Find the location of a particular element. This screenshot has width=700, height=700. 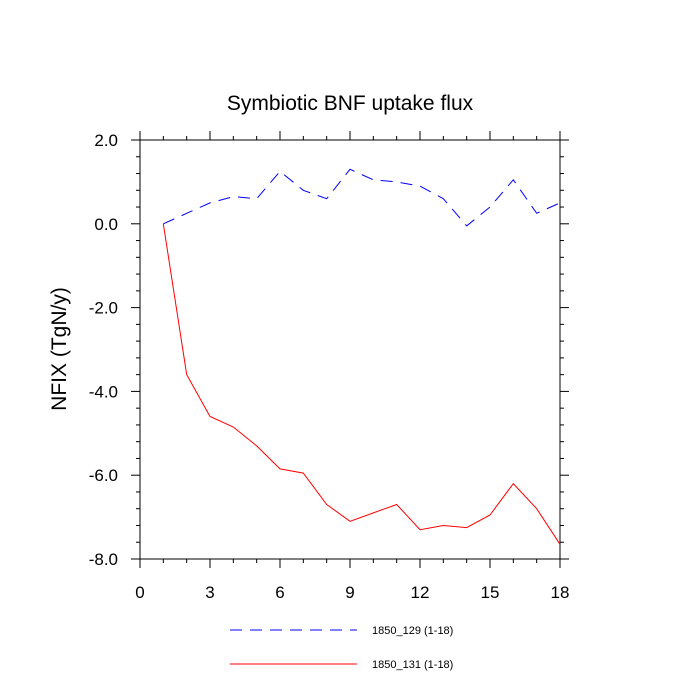

legend-label-2: 1850_131 (1-18) is located at coordinates (412, 665).